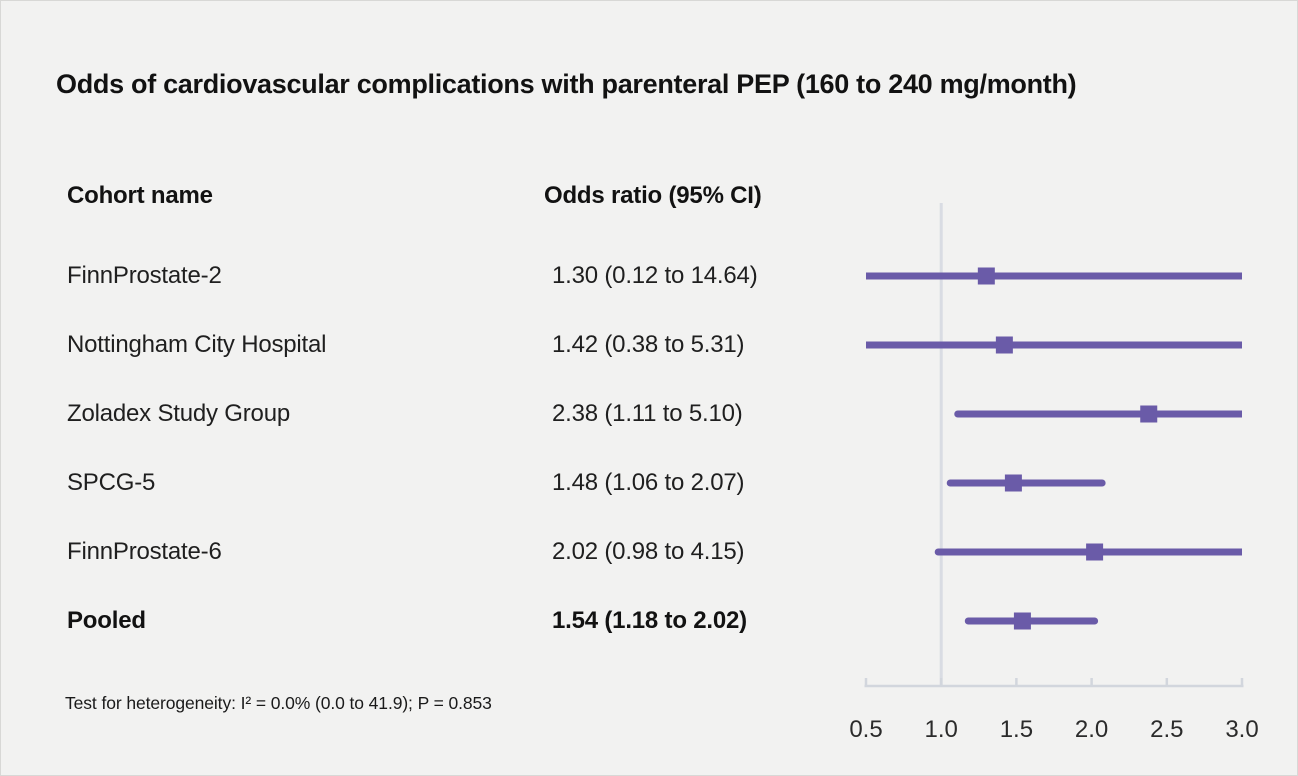  Describe the element at coordinates (111, 482) in the screenshot. I see `cohort-label: SPCG-5` at that location.